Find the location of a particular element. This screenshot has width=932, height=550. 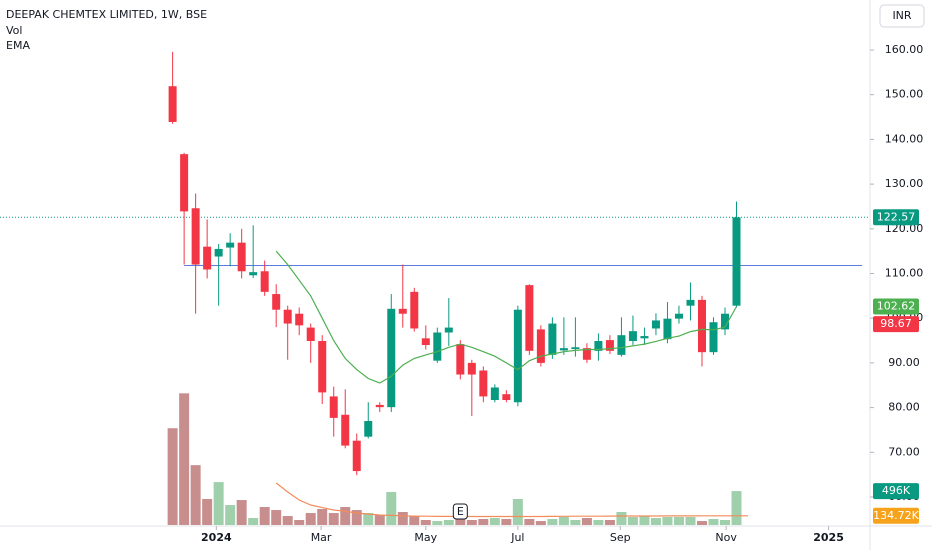

y-tick-label: 90.00 is located at coordinates (904, 362).